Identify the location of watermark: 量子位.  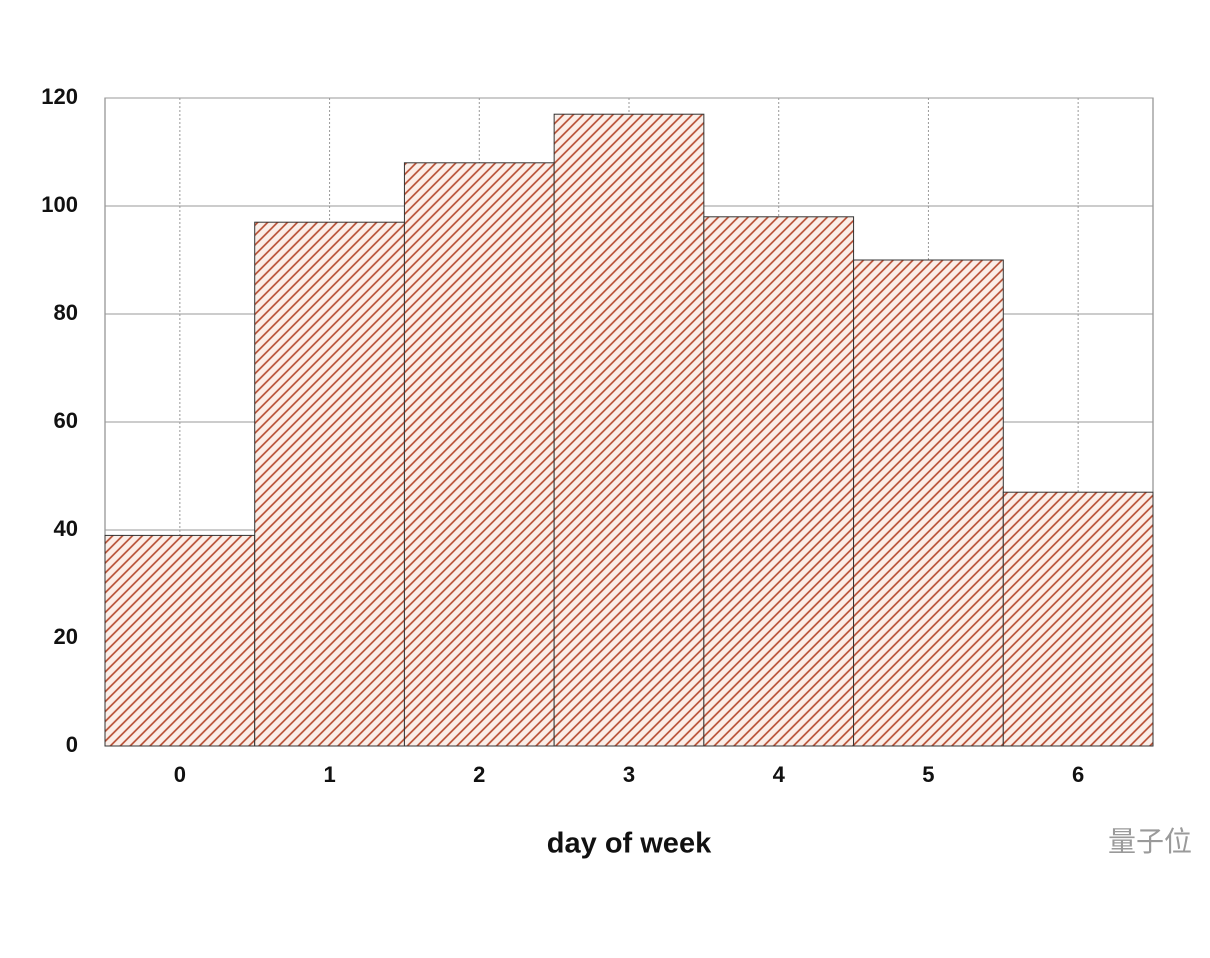
(1150, 841).